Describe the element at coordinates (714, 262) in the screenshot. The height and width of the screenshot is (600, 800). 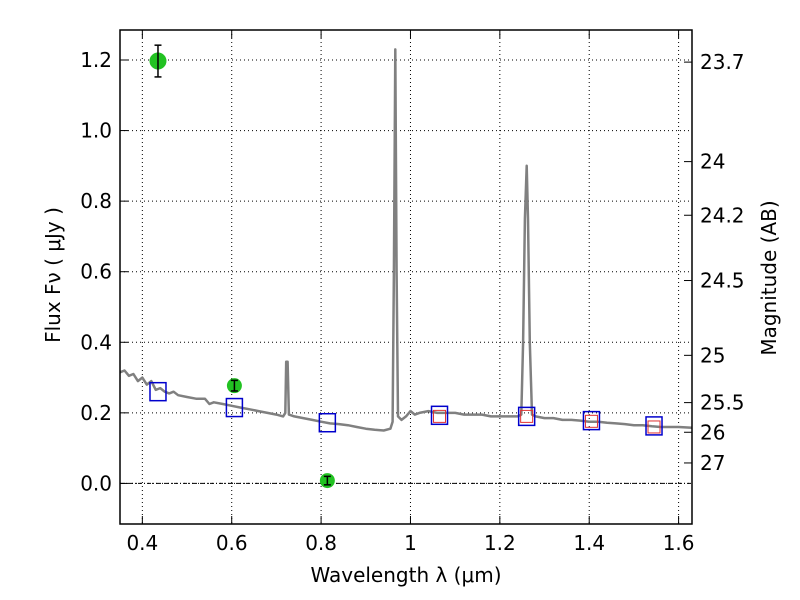
I see `right-axis-ticks: 23.7 24 24.2 24.5 25 25.5 26 27` at that location.